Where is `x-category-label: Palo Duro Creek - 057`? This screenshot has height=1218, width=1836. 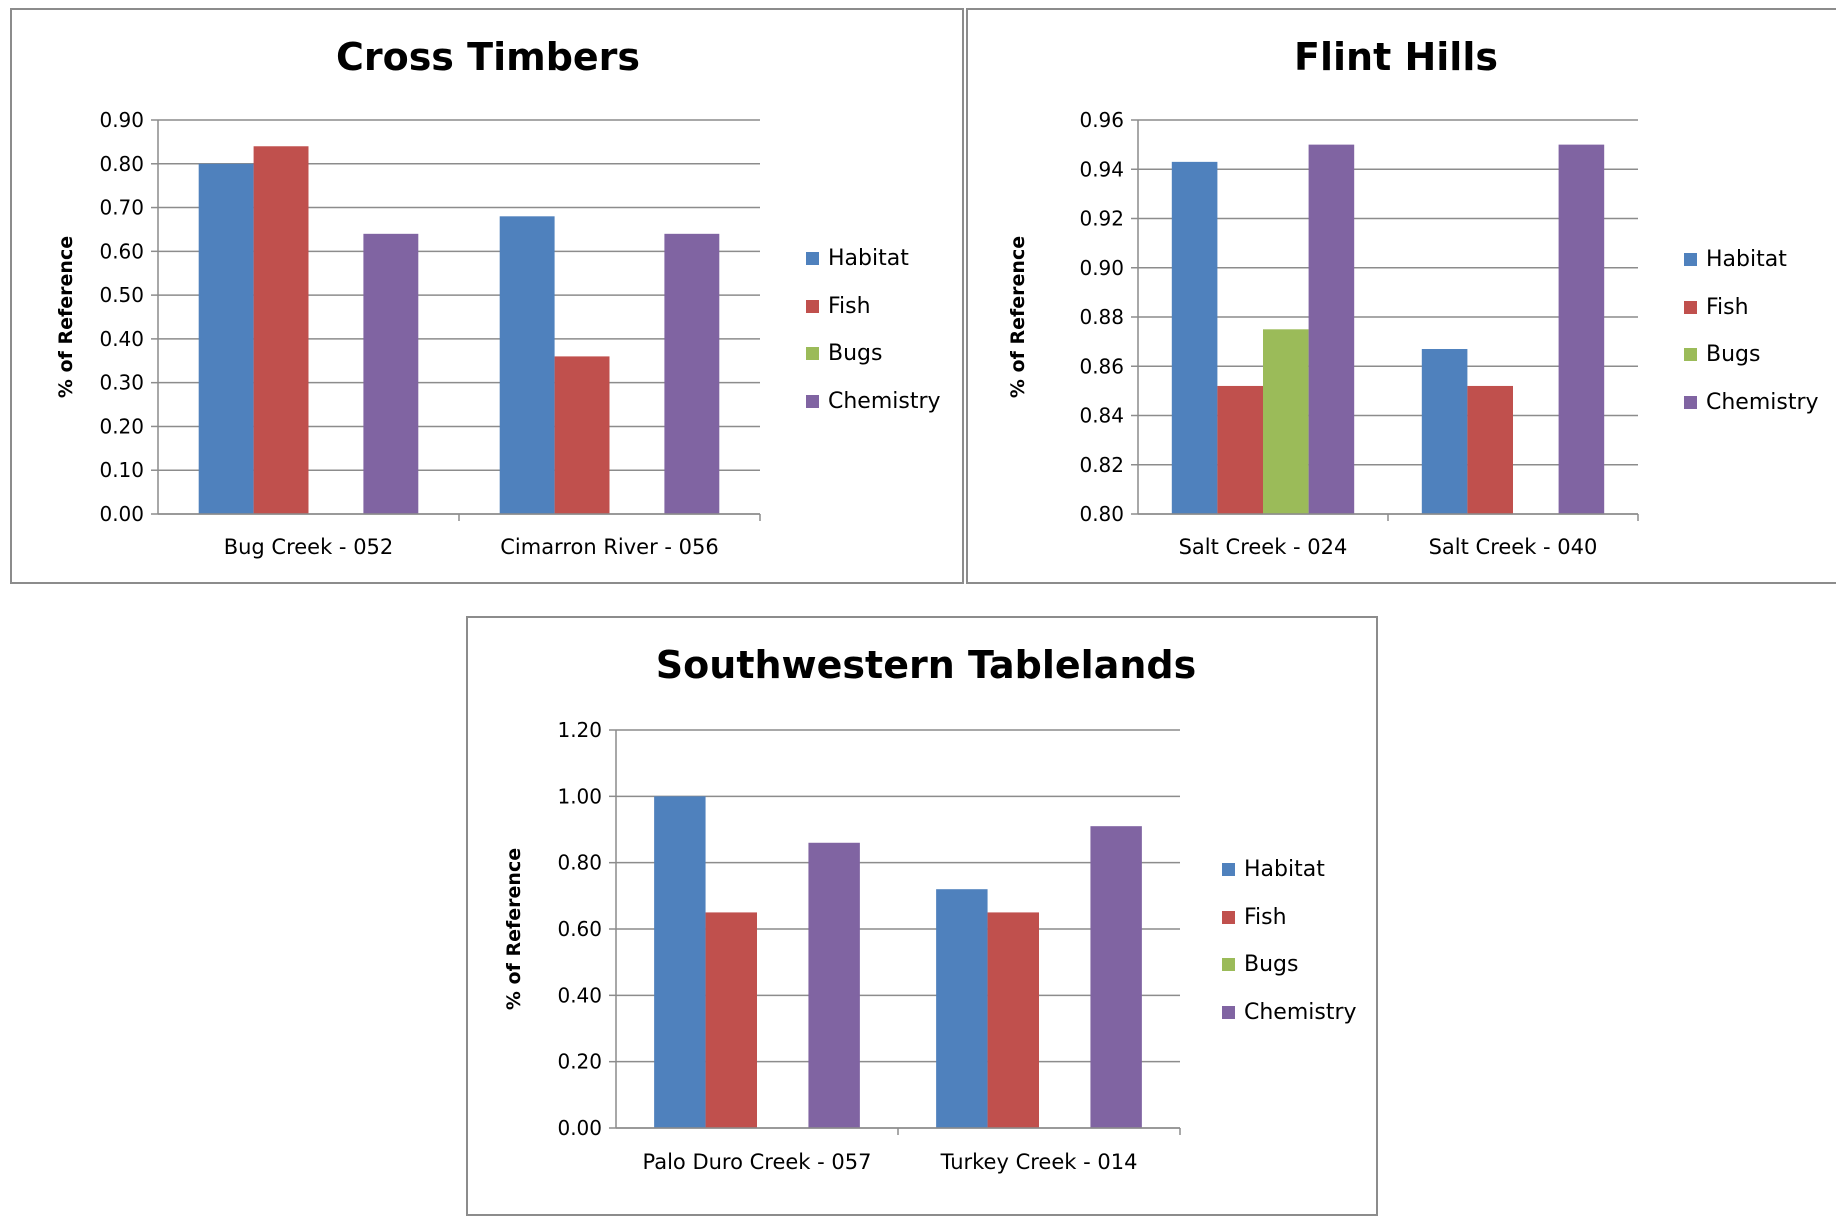
x-category-label: Palo Duro Creek - 057 is located at coordinates (757, 1162).